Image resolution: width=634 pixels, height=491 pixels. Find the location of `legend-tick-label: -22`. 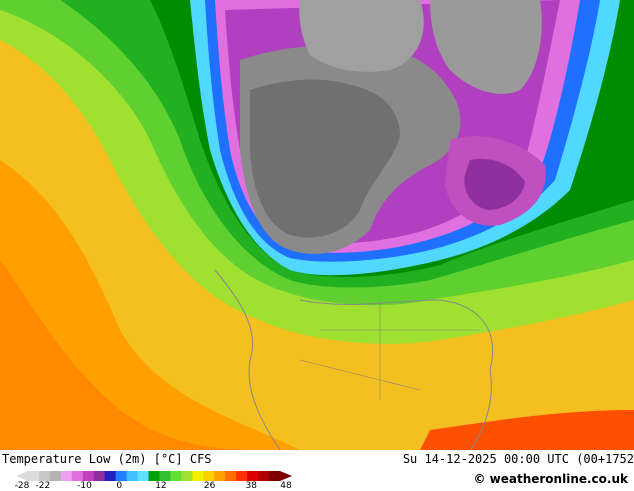

legend-tick-label: -22 is located at coordinates (43, 486).